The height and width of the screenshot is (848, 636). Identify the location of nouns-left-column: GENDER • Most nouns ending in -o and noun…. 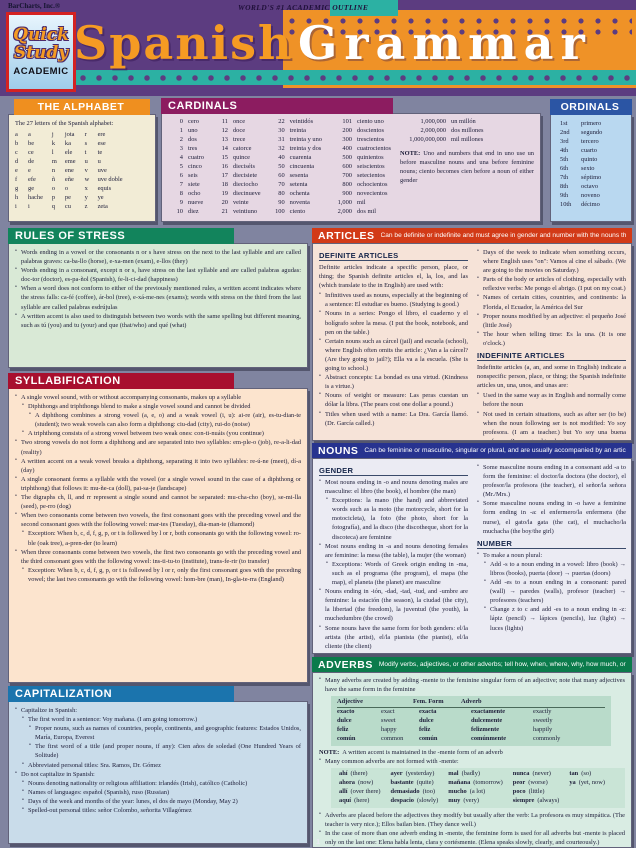
(393, 557).